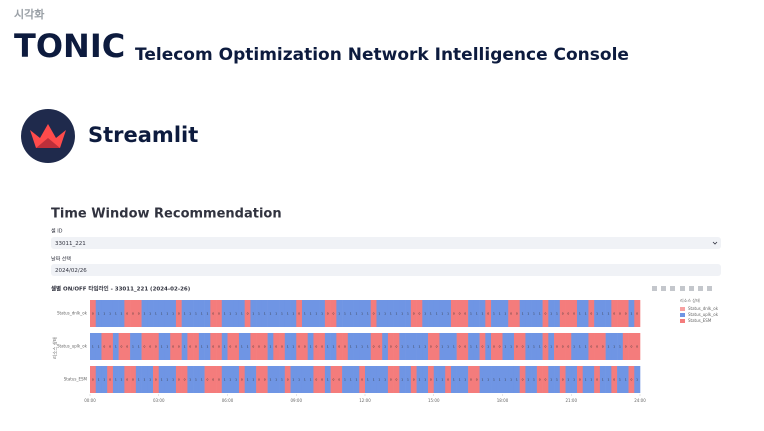 This screenshot has width=764, height=431. I want to click on logo-crown, so click(48, 136).